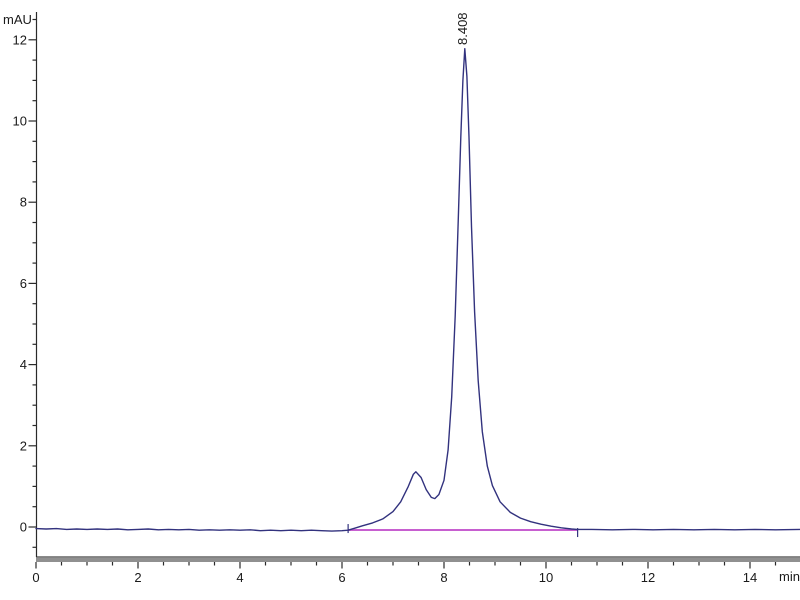  What do you see at coordinates (546, 577) in the screenshot?
I see `x-tick-label: 10` at bounding box center [546, 577].